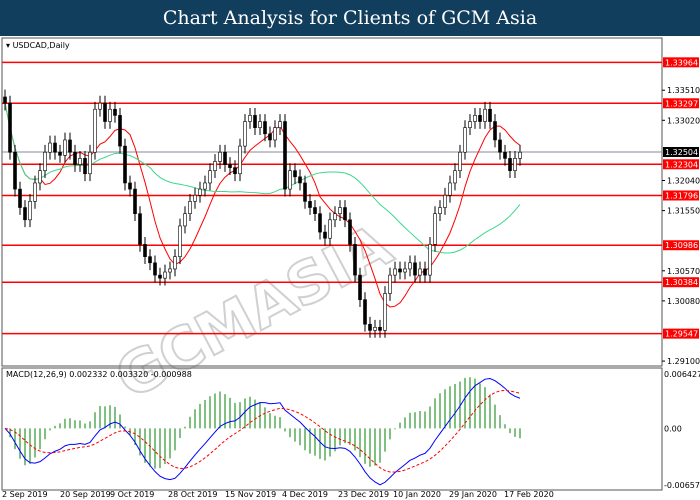 This screenshot has height=500, width=700. Describe the element at coordinates (132, 494) in the screenshot. I see `x-tick-label: 9 Oct 2019` at that location.